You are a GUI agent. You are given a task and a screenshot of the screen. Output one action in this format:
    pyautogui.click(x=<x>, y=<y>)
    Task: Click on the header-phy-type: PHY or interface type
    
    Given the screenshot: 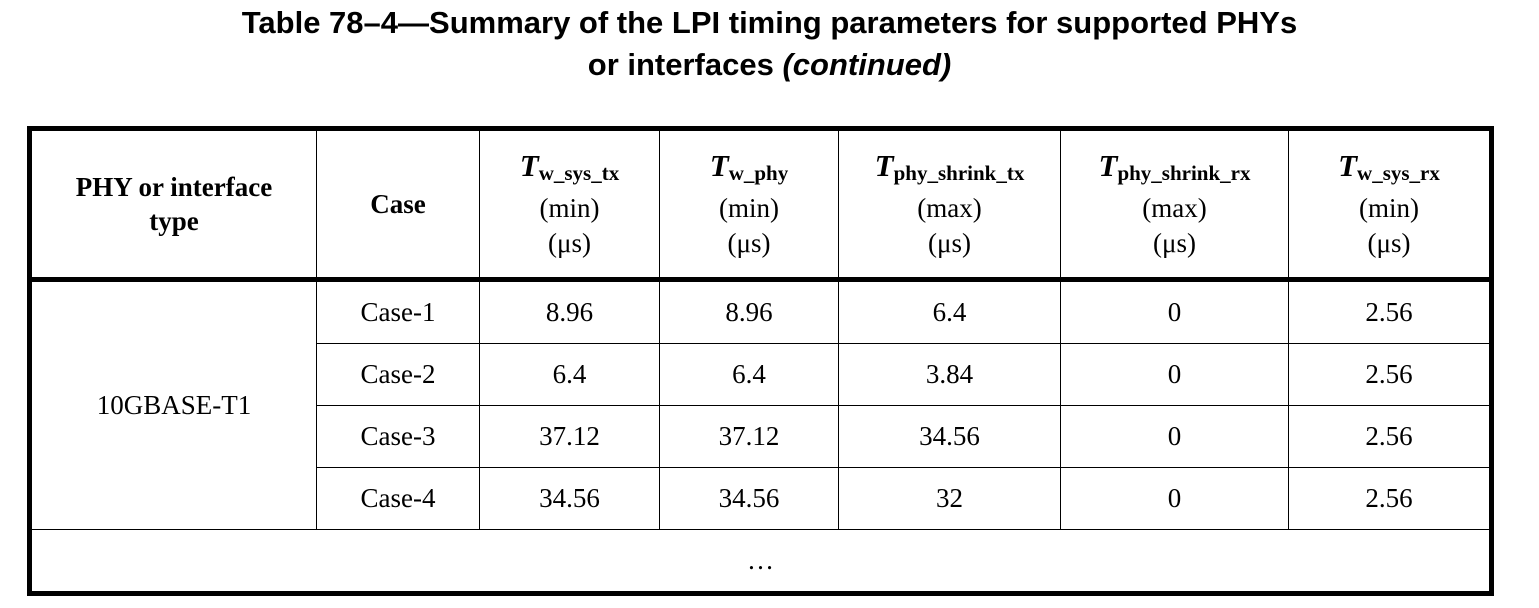 What is the action you would take?
    pyautogui.click(x=173, y=205)
    